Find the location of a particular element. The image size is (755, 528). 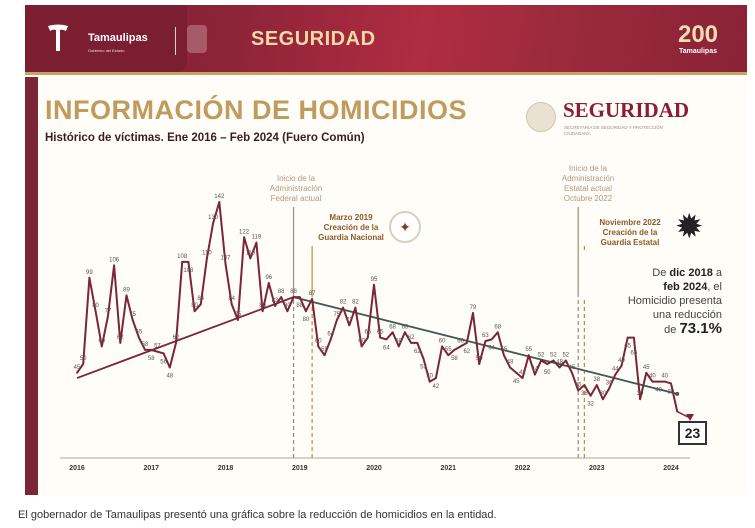

data-label: 119 is located at coordinates (257, 238).